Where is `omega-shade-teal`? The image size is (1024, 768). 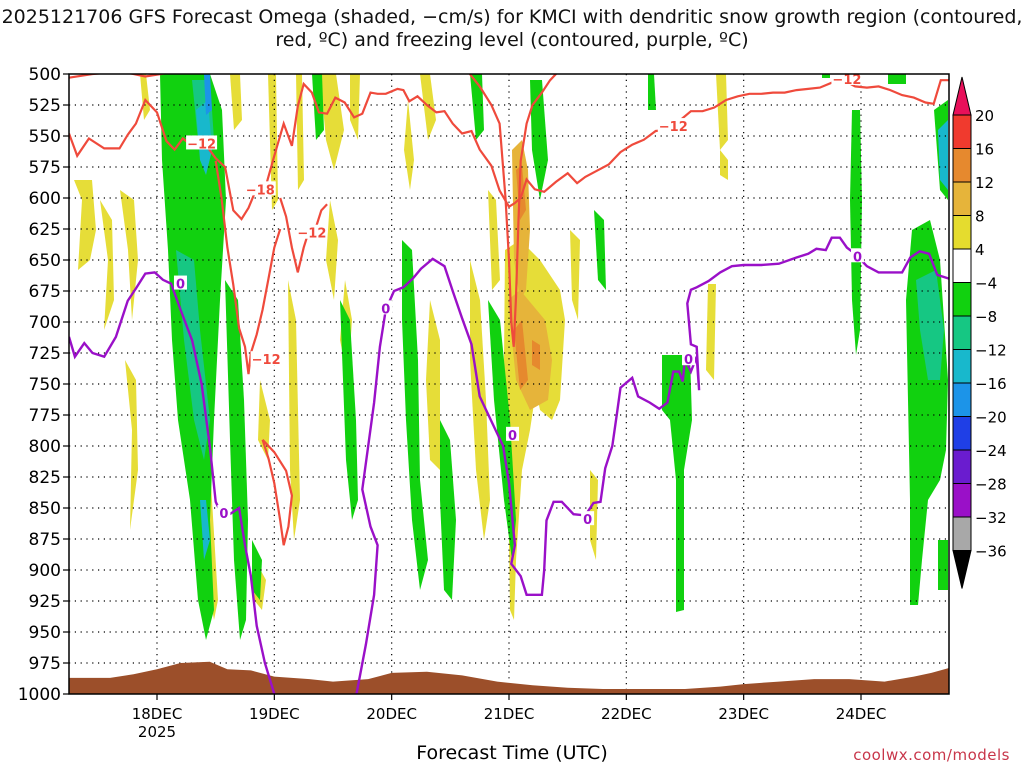
omega-shade-teal is located at coordinates (930, 325).